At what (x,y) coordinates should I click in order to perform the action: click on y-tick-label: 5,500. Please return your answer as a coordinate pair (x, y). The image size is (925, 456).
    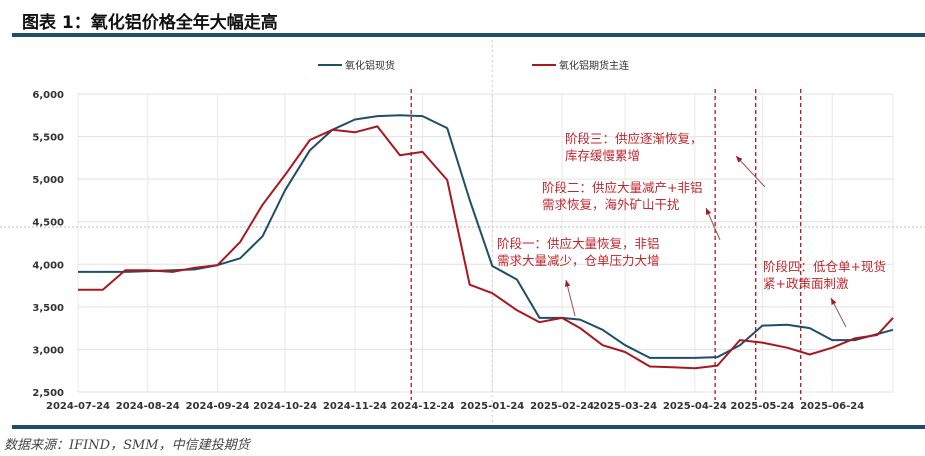
    Looking at the image, I should click on (48, 138).